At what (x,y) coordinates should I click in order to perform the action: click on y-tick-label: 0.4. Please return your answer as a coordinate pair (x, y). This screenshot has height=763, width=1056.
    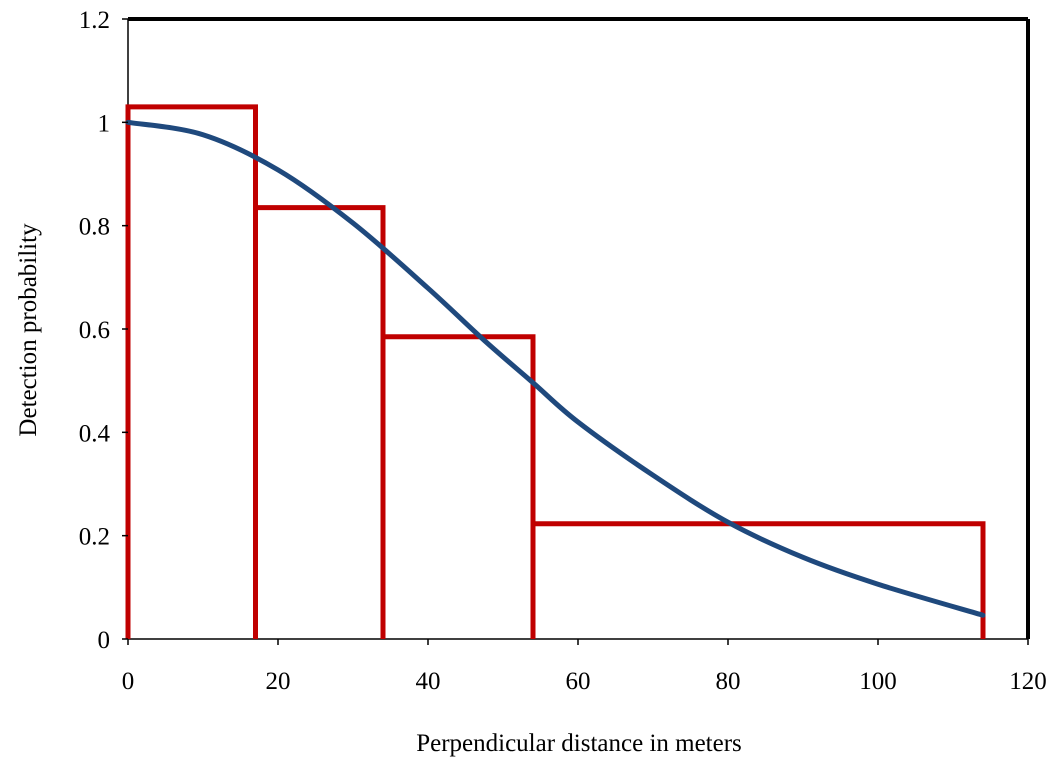
    Looking at the image, I should click on (95, 433).